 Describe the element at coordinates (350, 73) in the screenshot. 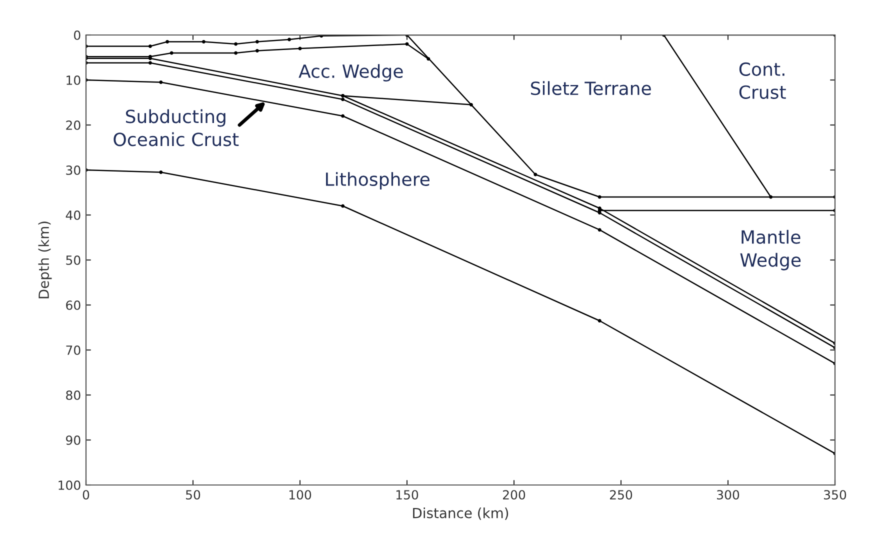

I see `annotation: Acc. Wedge` at that location.